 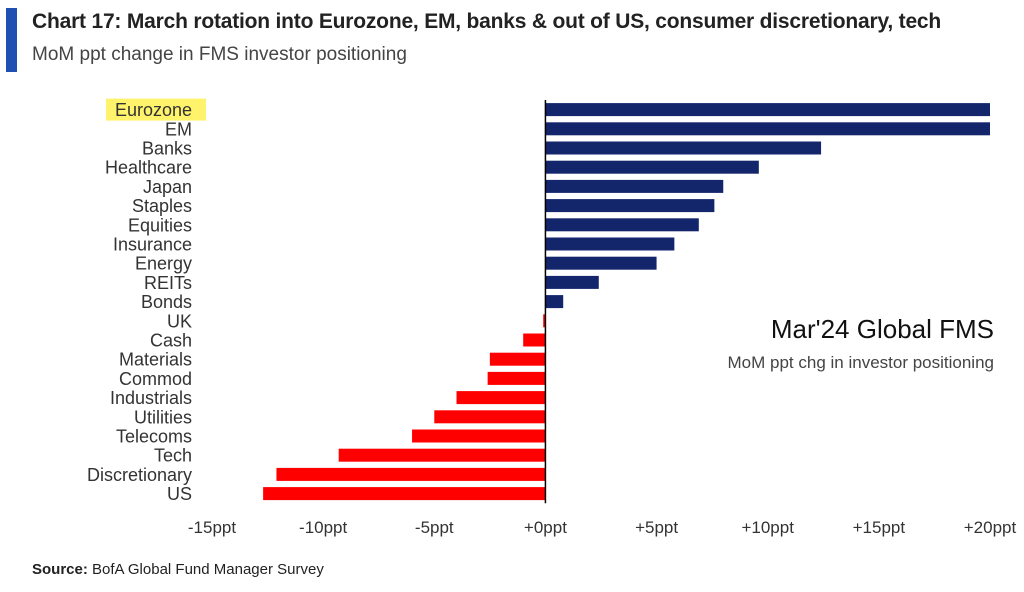 What do you see at coordinates (767, 129) in the screenshot?
I see `bar-em` at bounding box center [767, 129].